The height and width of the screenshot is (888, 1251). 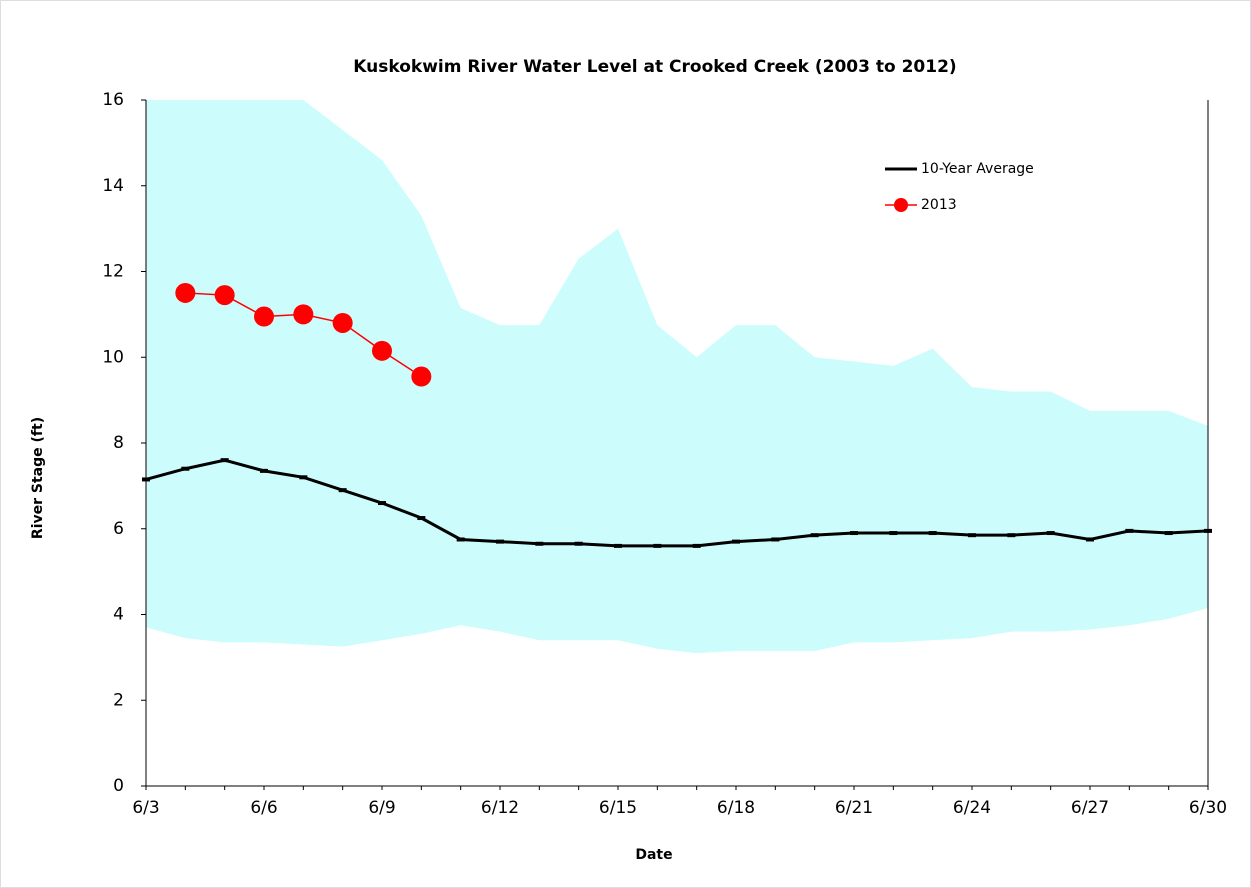 What do you see at coordinates (854, 808) in the screenshot?
I see `x-tick-label: 6/21` at bounding box center [854, 808].